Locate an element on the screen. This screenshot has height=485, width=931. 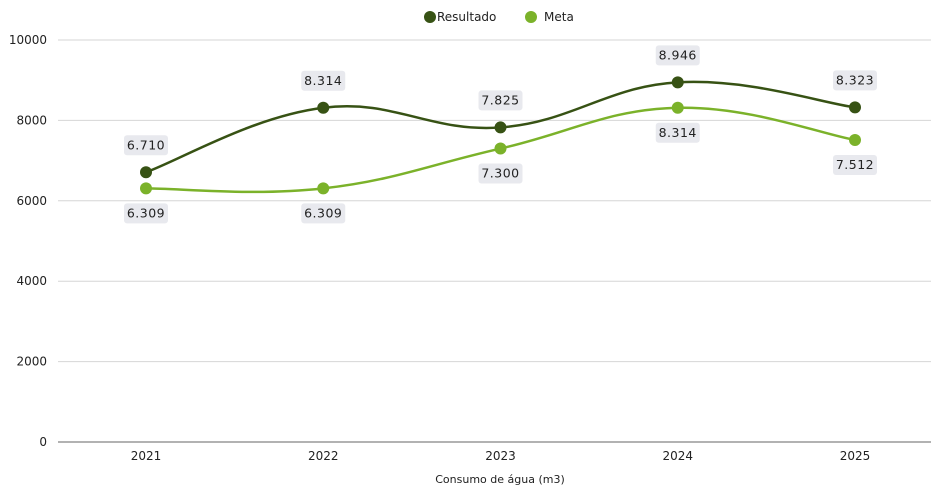
data-label-meta: 8.314 is located at coordinates (677, 132).